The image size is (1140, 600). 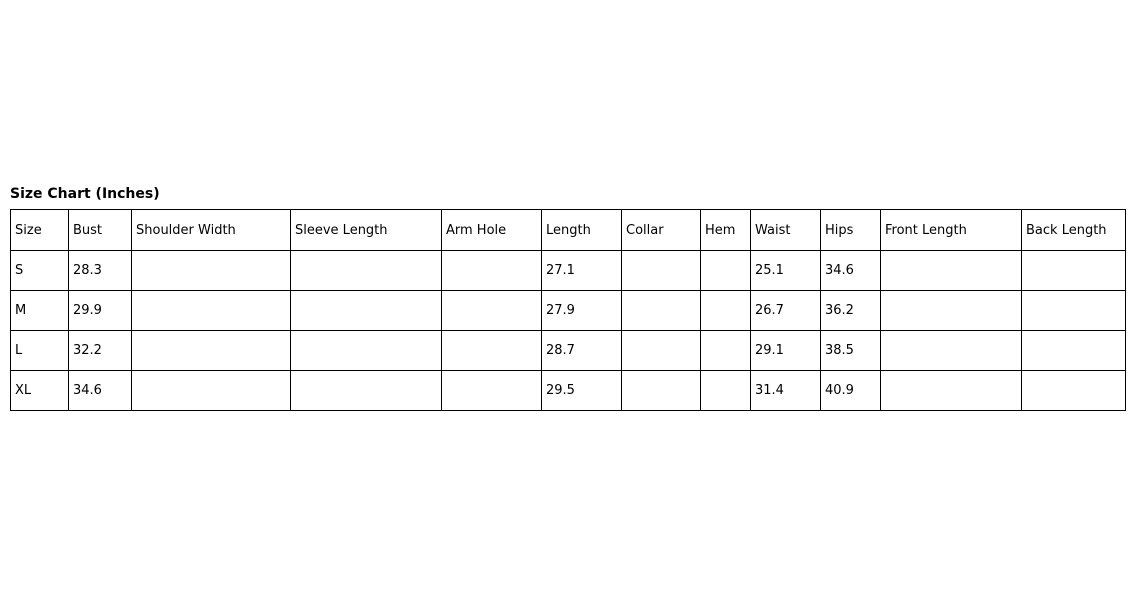 I want to click on column-header-size: Size, so click(x=39, y=230).